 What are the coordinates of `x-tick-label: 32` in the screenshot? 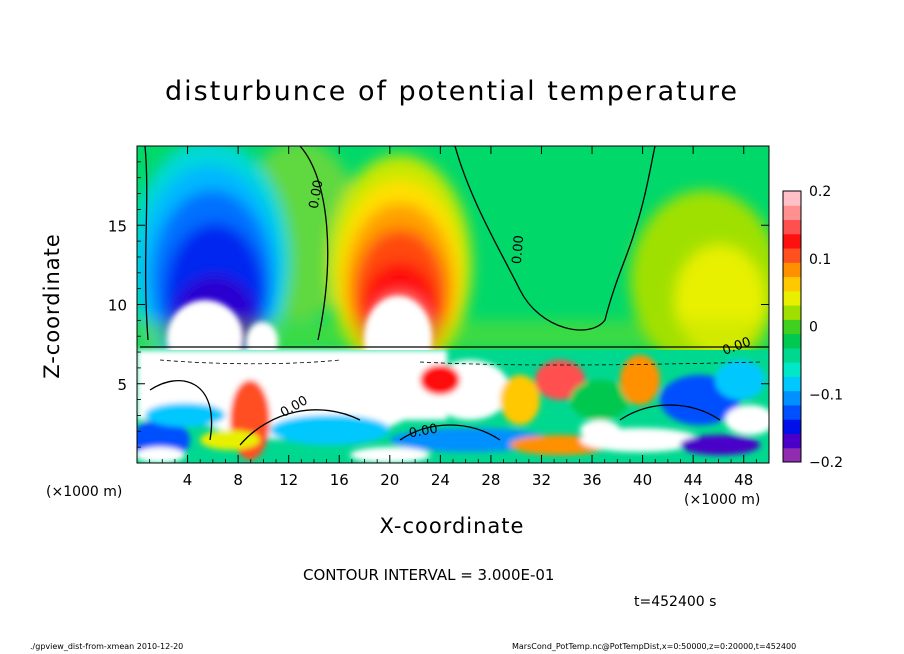 It's located at (541, 480).